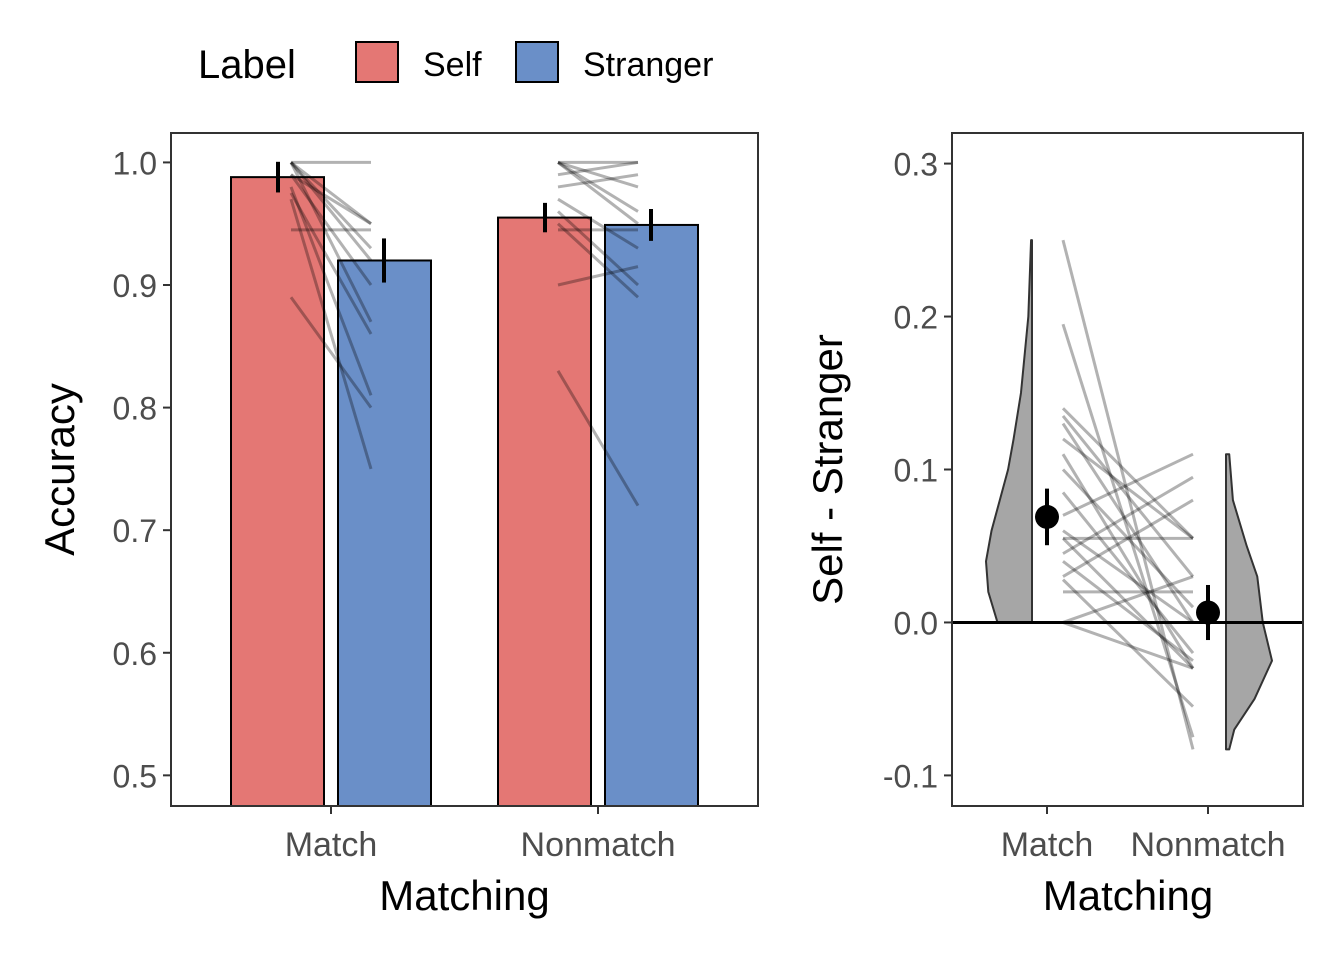  Describe the element at coordinates (277, 491) in the screenshot. I see `bar-self-match` at that location.